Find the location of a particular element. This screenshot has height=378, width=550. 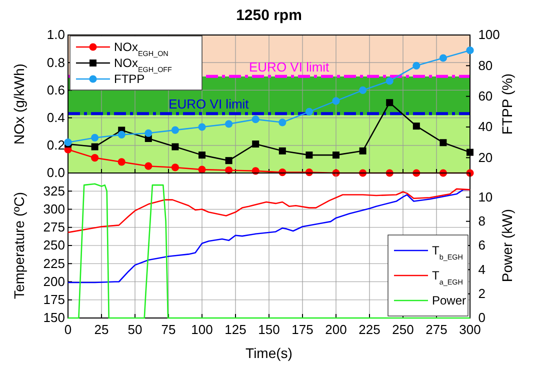

legend-label: T$_{b_EGH}$ is located at coordinates (447, 252).